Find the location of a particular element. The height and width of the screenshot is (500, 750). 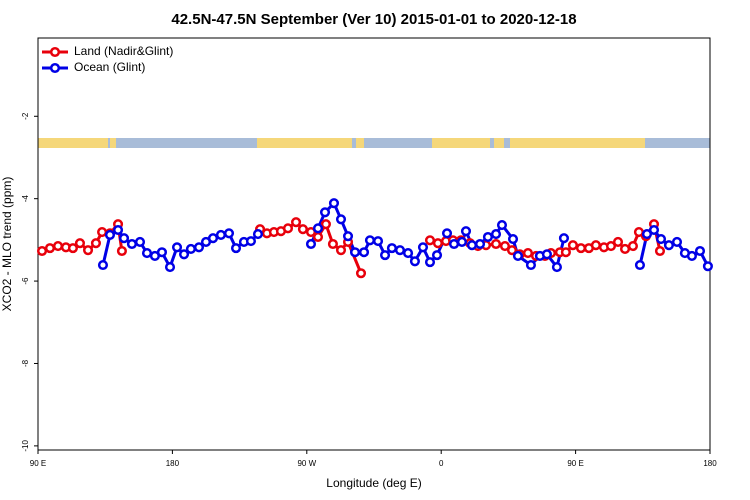

x-tick-label: 90 W is located at coordinates (306, 463).